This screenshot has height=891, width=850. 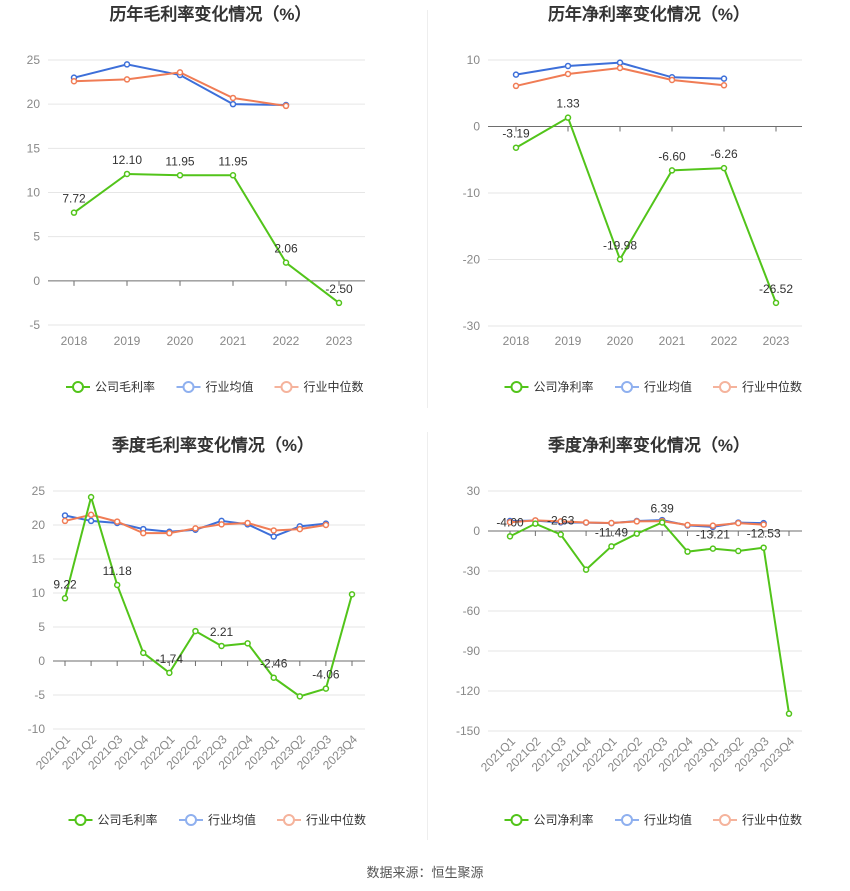 I want to click on data-label: 11.18, so click(x=117, y=571).